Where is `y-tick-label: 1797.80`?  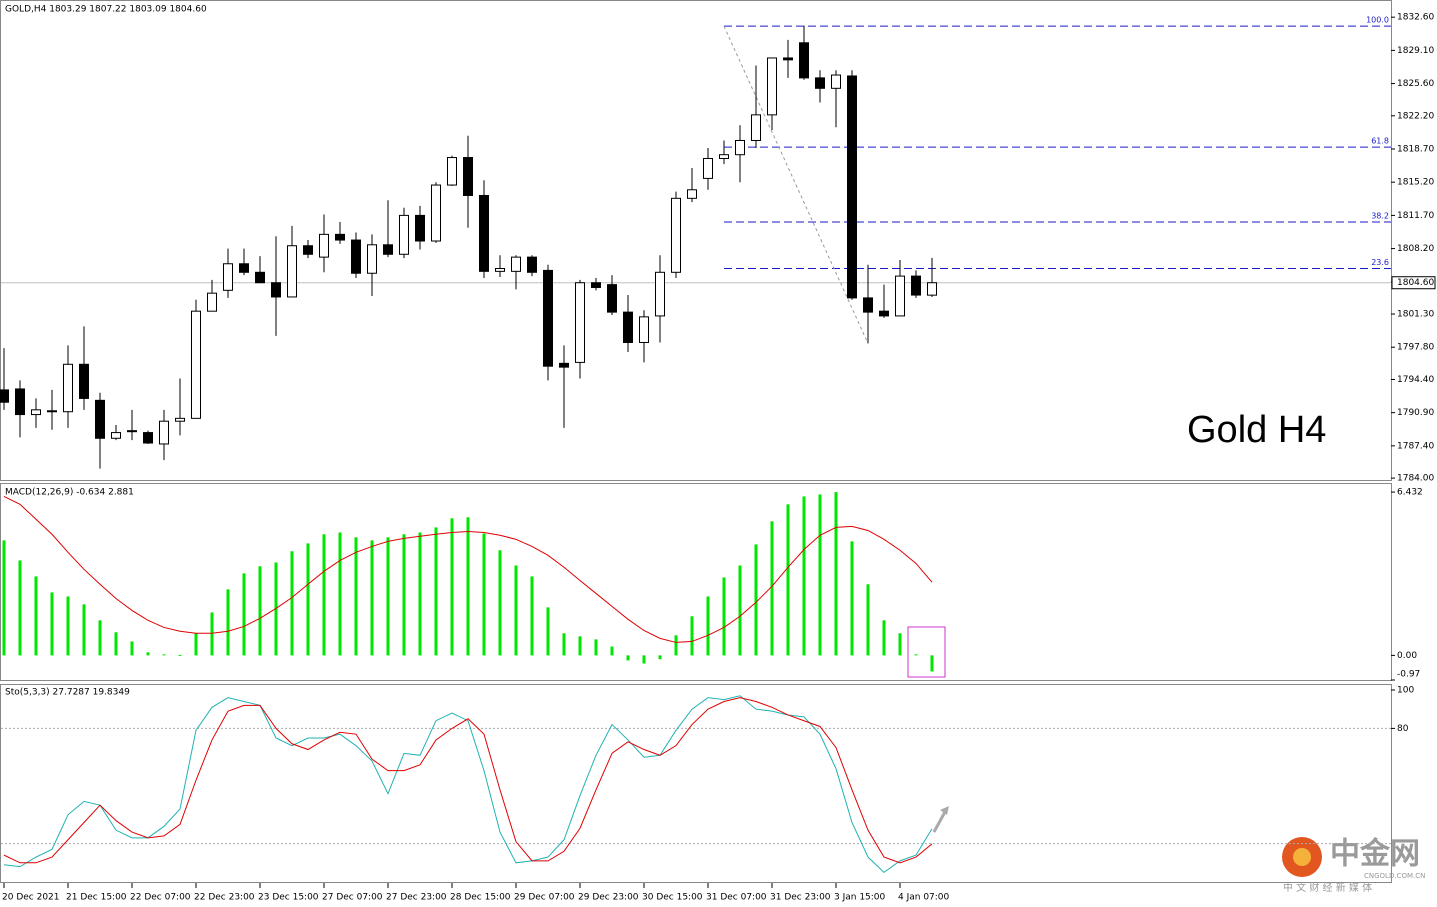 y-tick-label: 1797.80 is located at coordinates (1415, 348).